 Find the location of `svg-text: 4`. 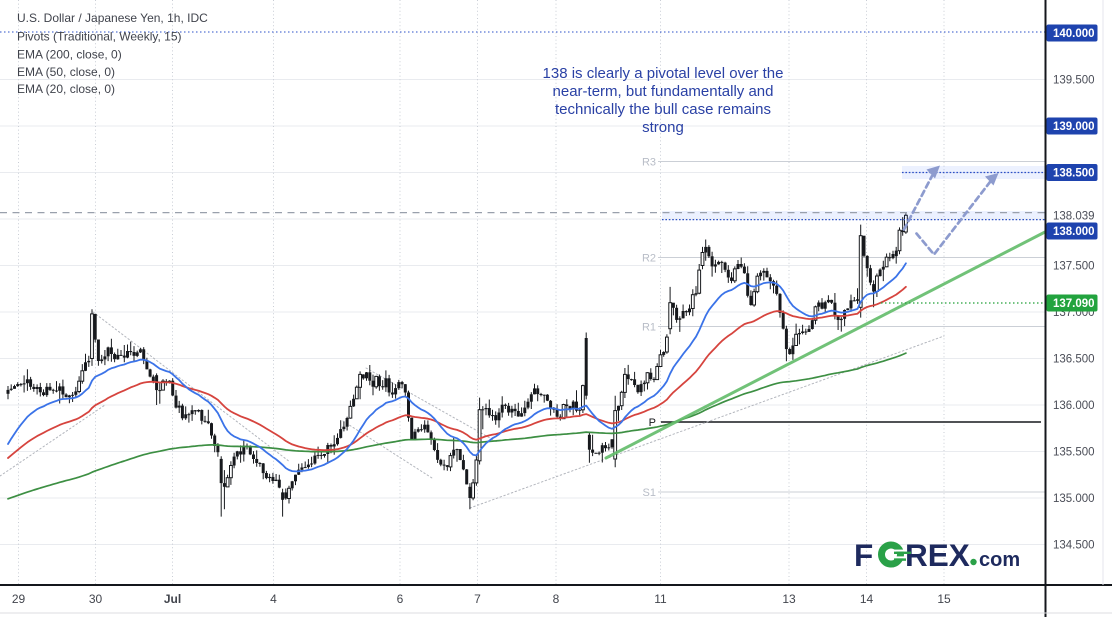

svg-text: 4 is located at coordinates (273, 599).